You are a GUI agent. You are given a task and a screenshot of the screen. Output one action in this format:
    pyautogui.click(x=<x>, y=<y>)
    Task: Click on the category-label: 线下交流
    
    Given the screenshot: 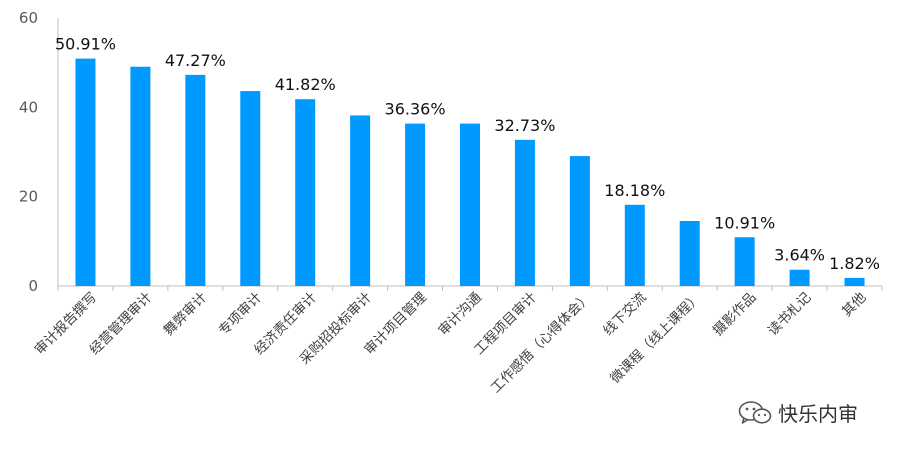 What is the action you would take?
    pyautogui.click(x=624, y=313)
    